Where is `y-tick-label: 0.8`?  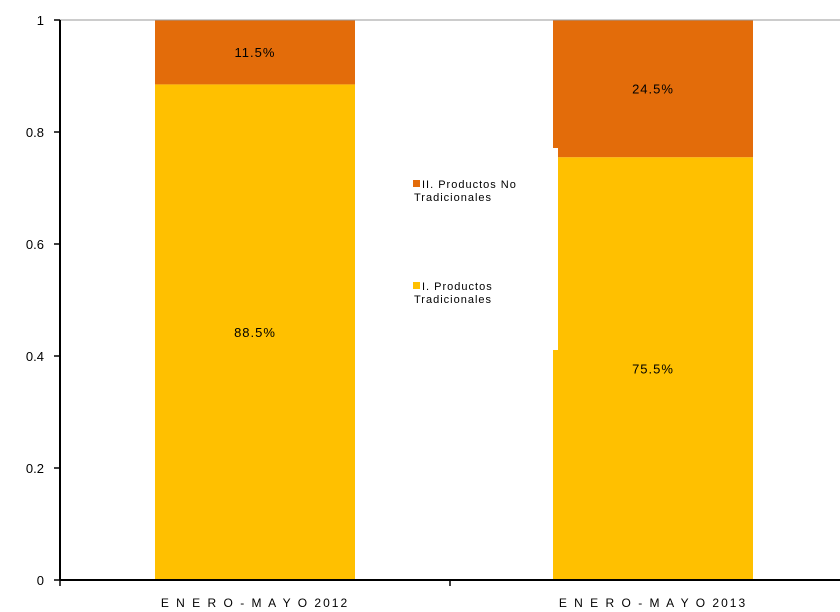
y-tick-label: 0.8 is located at coordinates (35, 132).